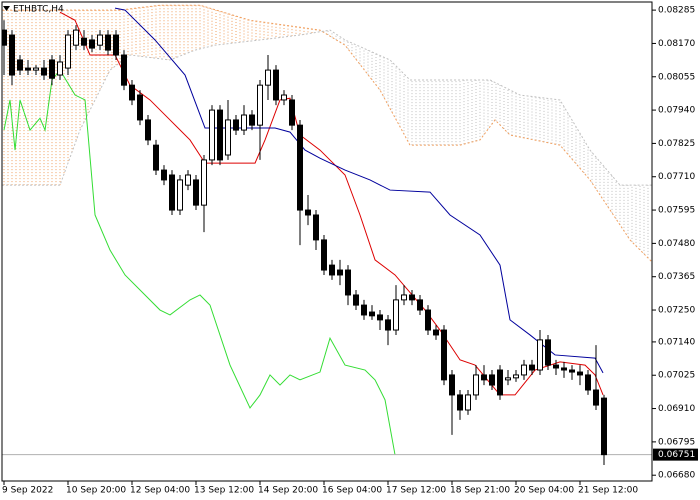  What do you see at coordinates (676, 311) in the screenshot?
I see `y-tick-label: 0.07250` at bounding box center [676, 311].